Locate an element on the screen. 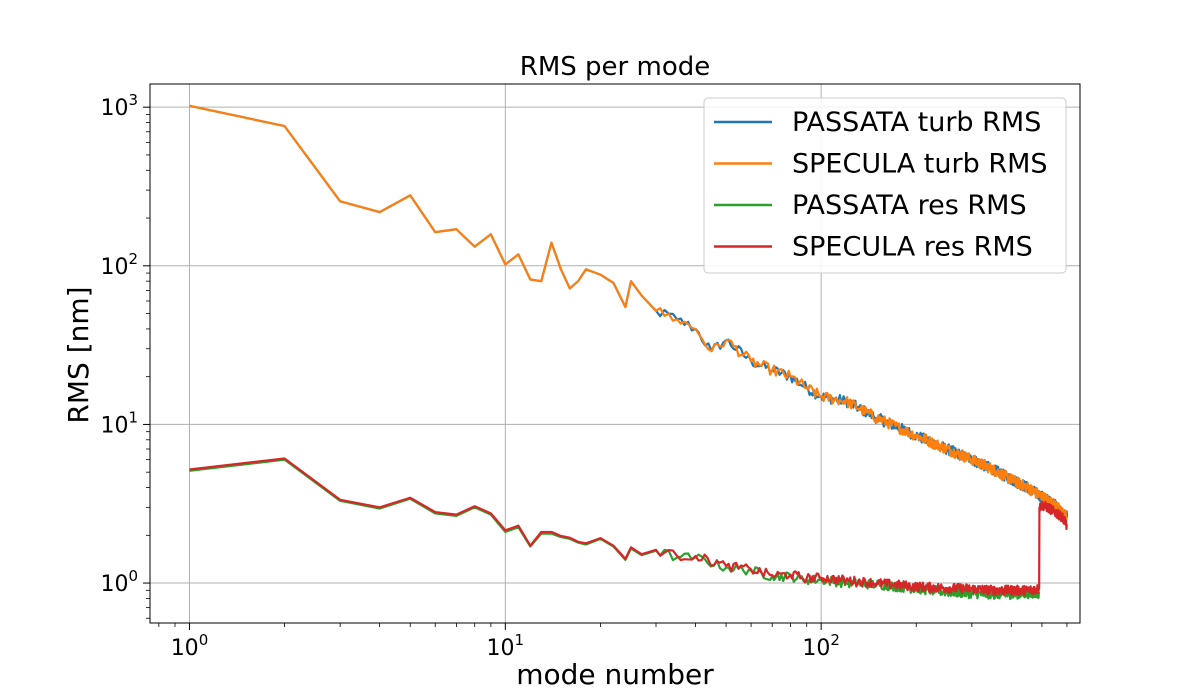 This screenshot has width=1200, height=700. y-tick-label: 10³ is located at coordinates (119, 106).